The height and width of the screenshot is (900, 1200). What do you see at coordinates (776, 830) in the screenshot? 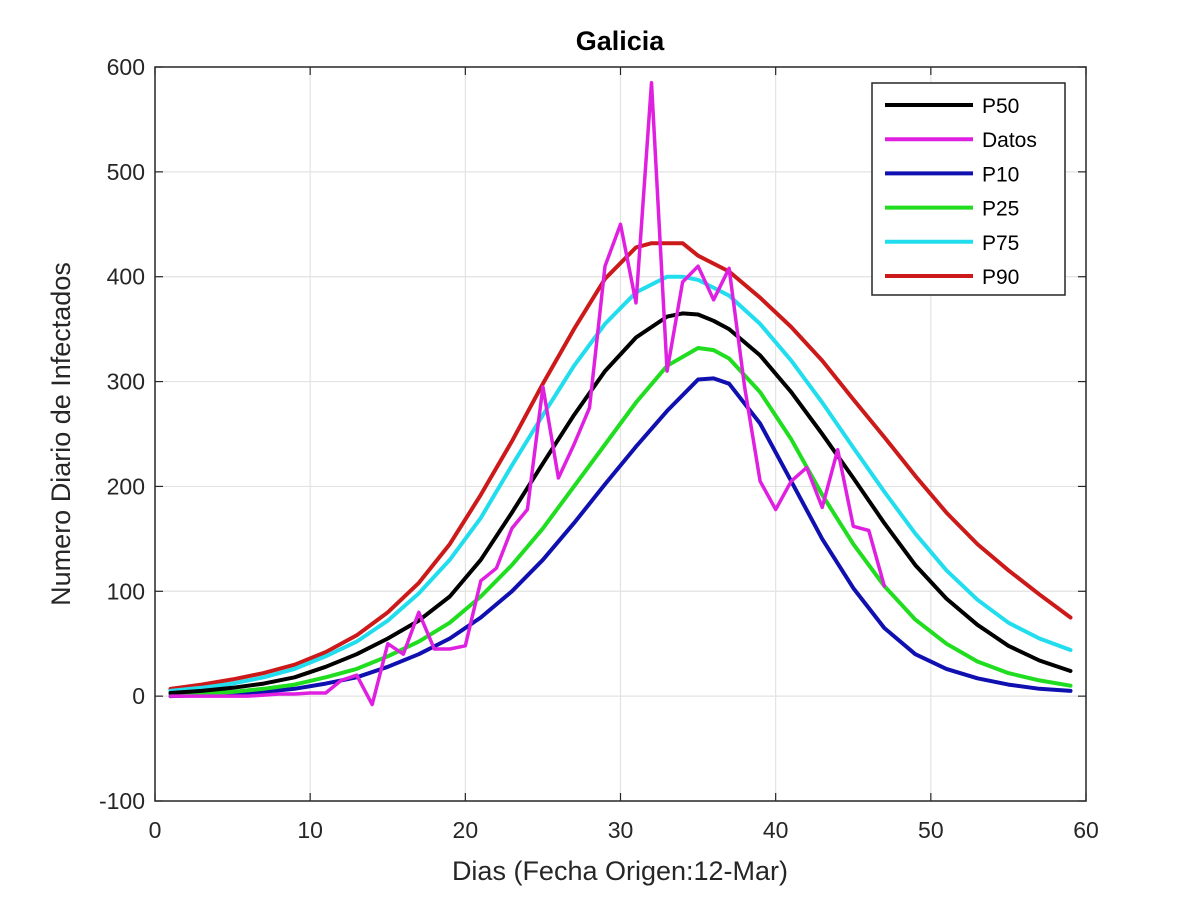
I see `x-tick-label: 40` at bounding box center [776, 830].